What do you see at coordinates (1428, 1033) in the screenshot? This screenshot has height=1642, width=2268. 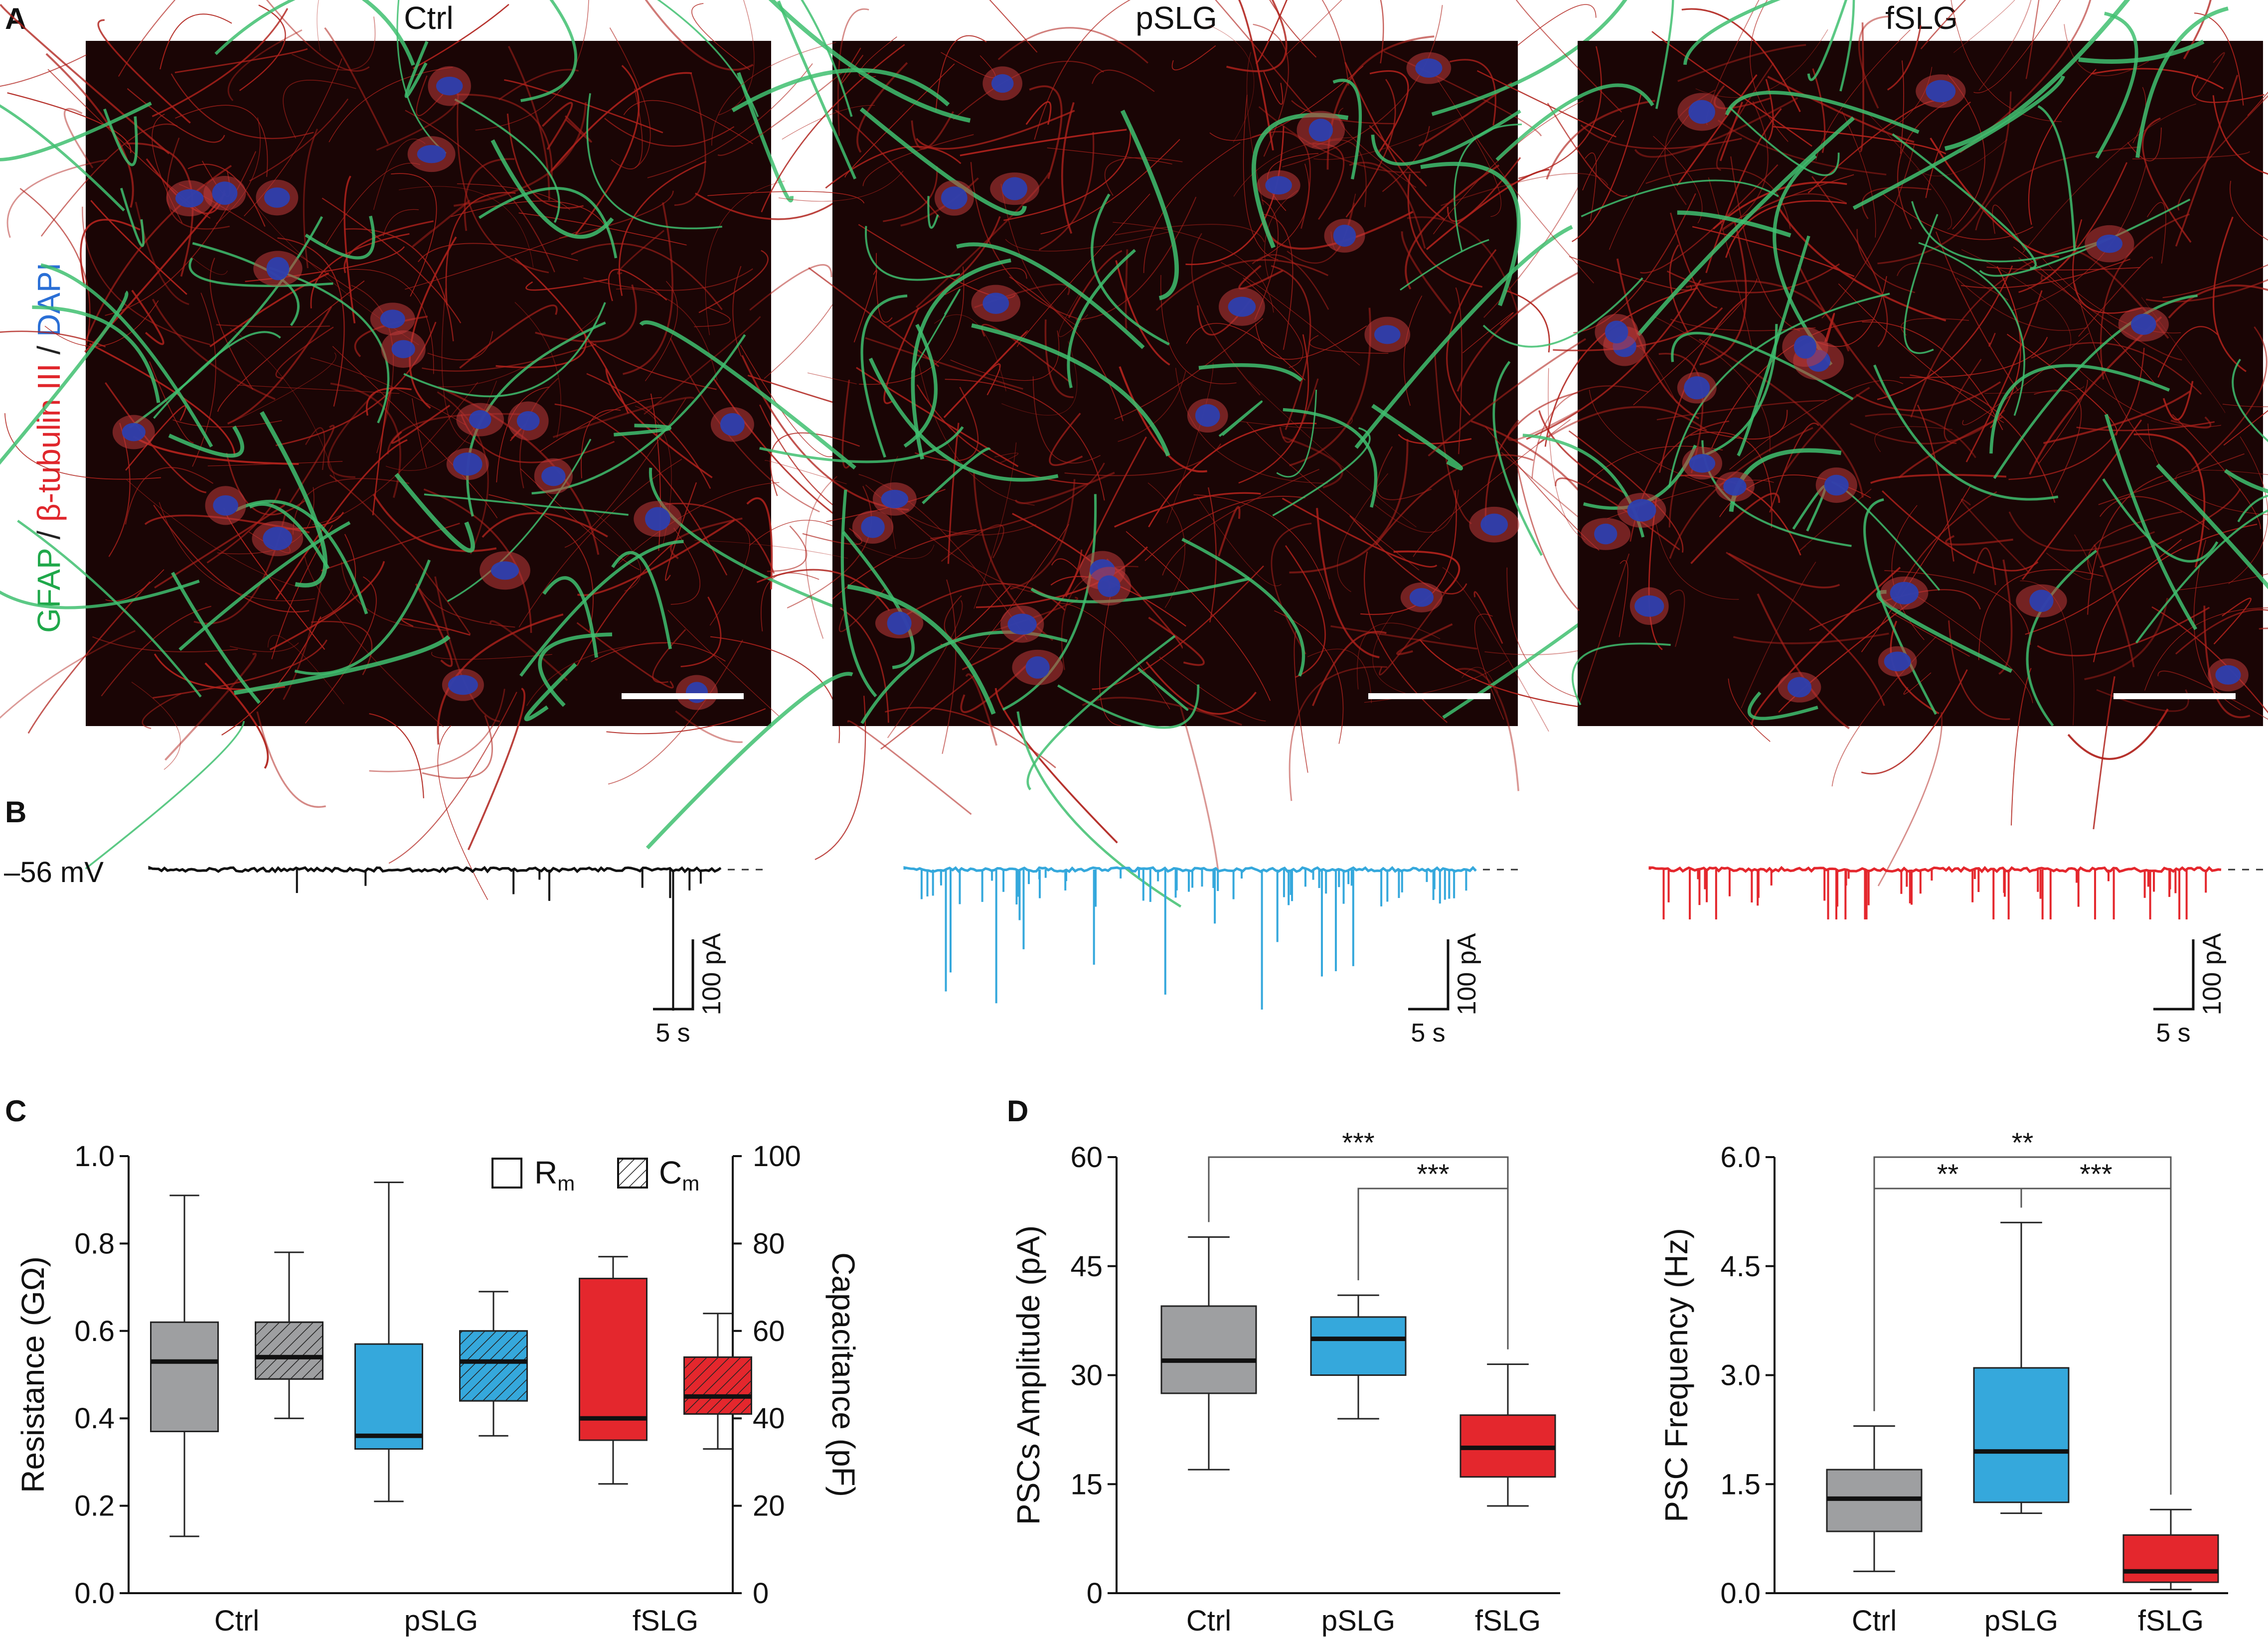 I see `trace-scale-time: 5 s` at bounding box center [1428, 1033].